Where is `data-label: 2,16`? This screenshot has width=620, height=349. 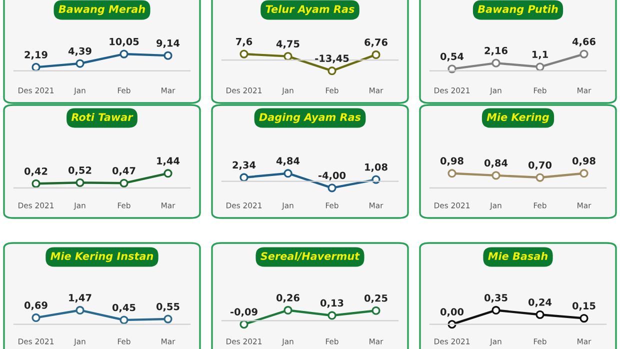 data-label: 2,16 is located at coordinates (496, 51).